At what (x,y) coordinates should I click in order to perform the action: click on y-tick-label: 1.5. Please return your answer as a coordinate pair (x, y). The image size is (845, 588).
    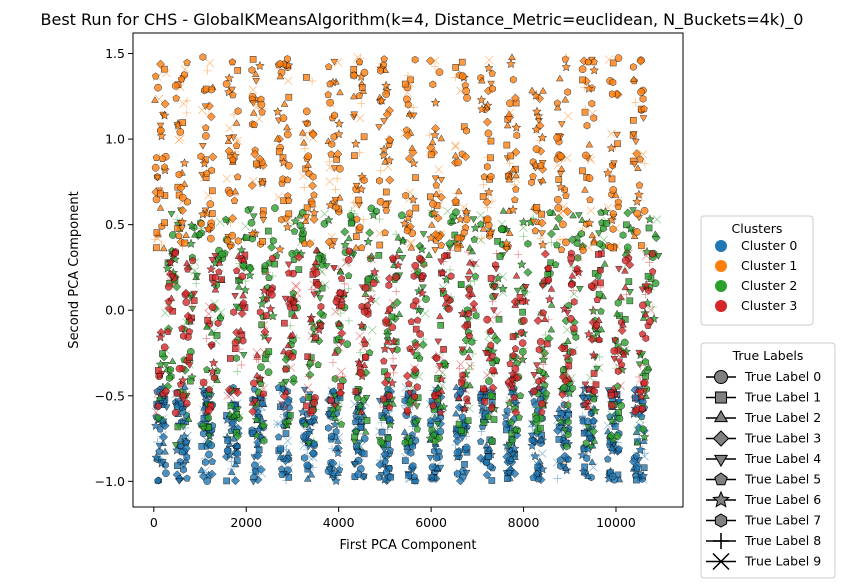
    Looking at the image, I should click on (115, 53).